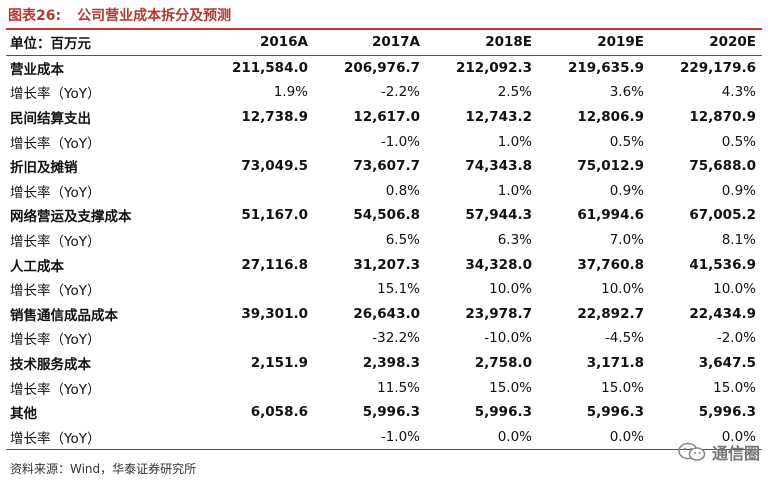 This screenshot has width=768, height=484. Describe the element at coordinates (692, 451) in the screenshot. I see `wechat-icon` at that location.